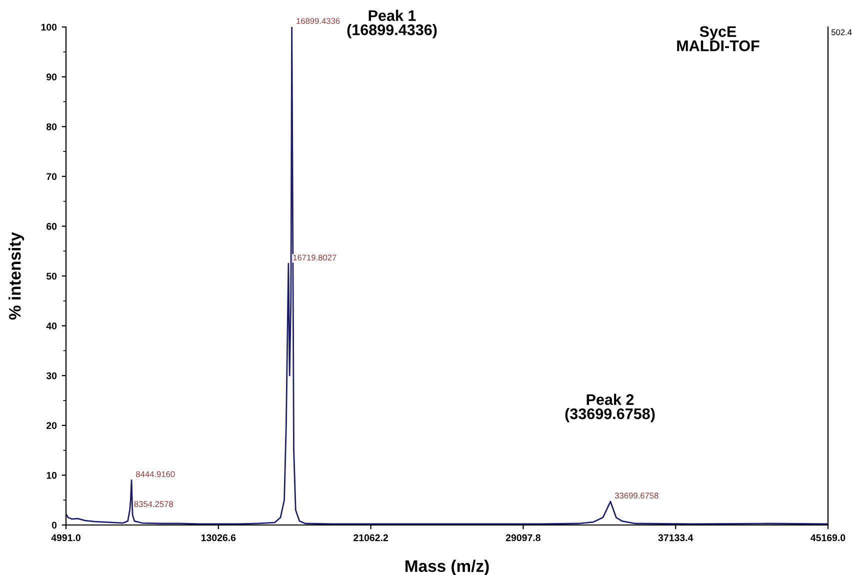 The width and height of the screenshot is (855, 575). I want to click on y-axis-title: % intensity, so click(16, 276).